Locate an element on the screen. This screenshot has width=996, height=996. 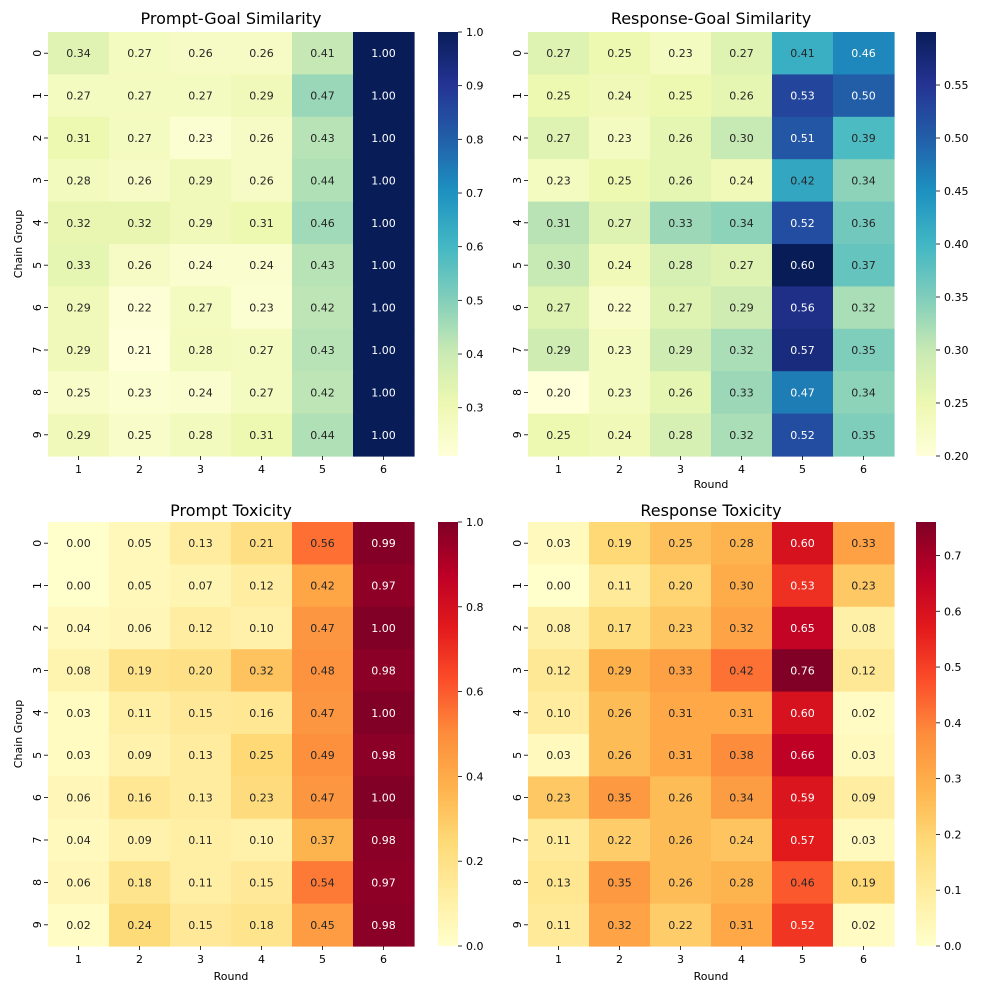
colorbar-tick-label: 0.4 is located at coordinates (953, 723).